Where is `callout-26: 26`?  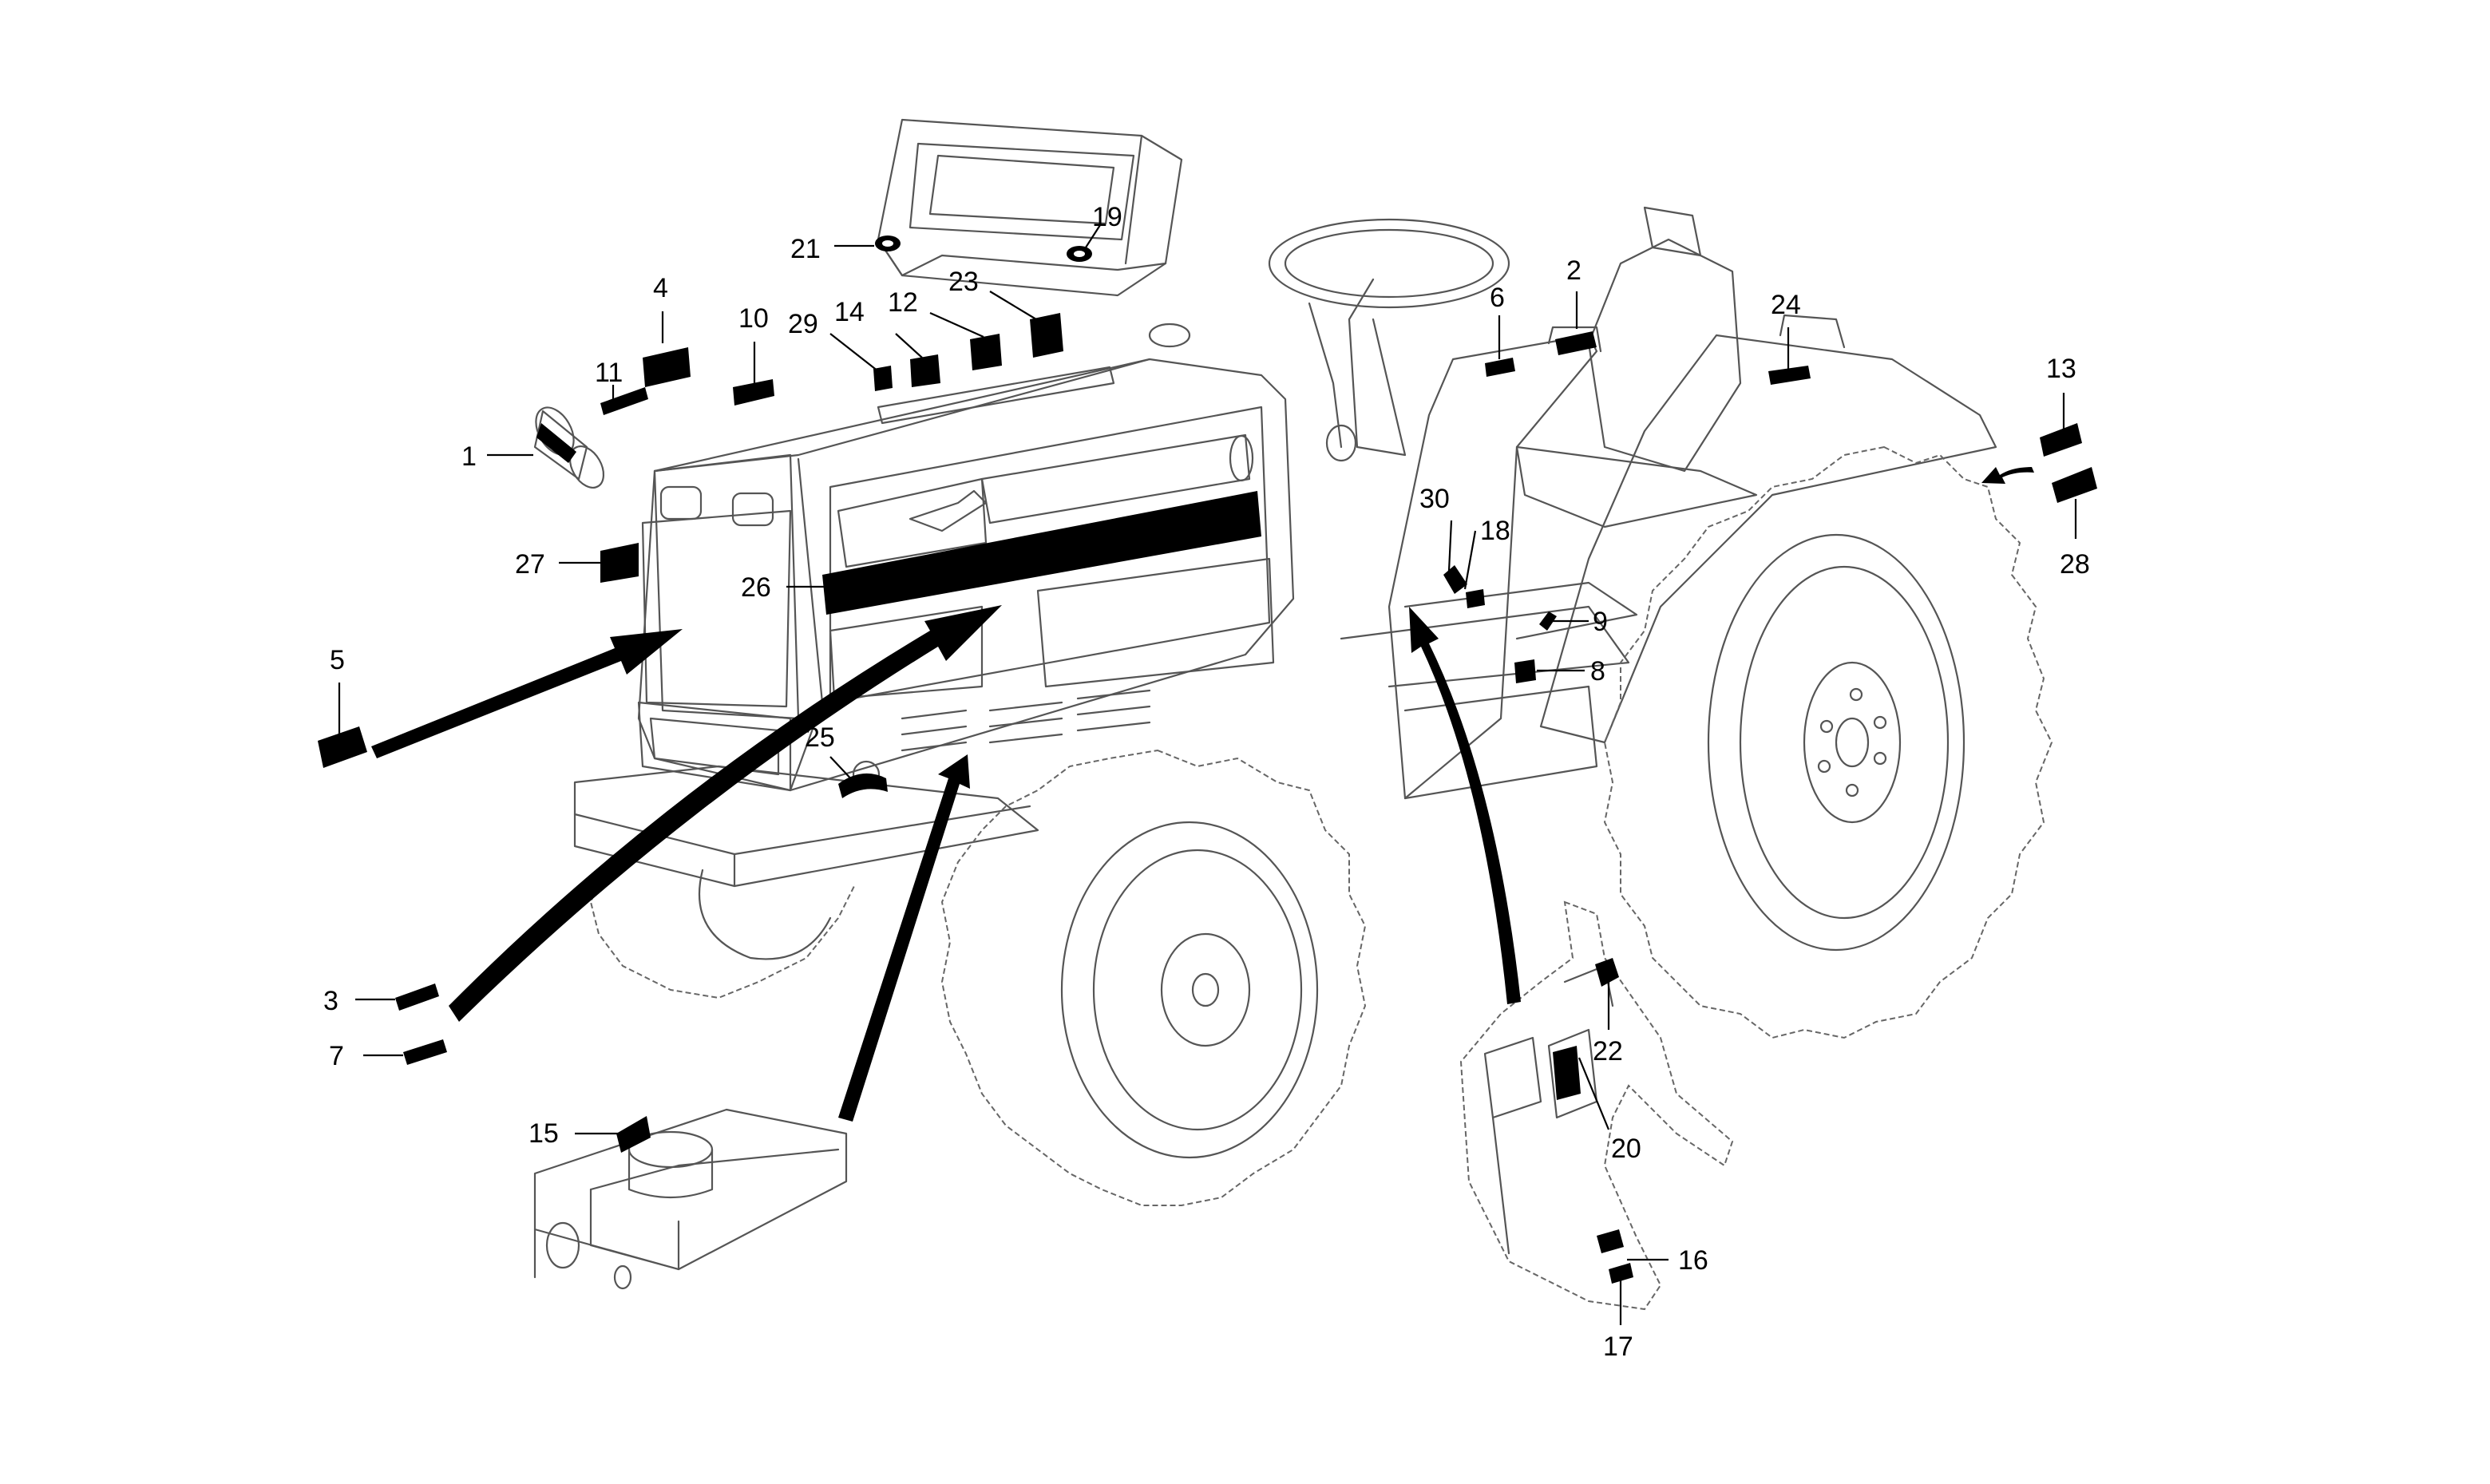
callout-26: 26 is located at coordinates (756, 587).